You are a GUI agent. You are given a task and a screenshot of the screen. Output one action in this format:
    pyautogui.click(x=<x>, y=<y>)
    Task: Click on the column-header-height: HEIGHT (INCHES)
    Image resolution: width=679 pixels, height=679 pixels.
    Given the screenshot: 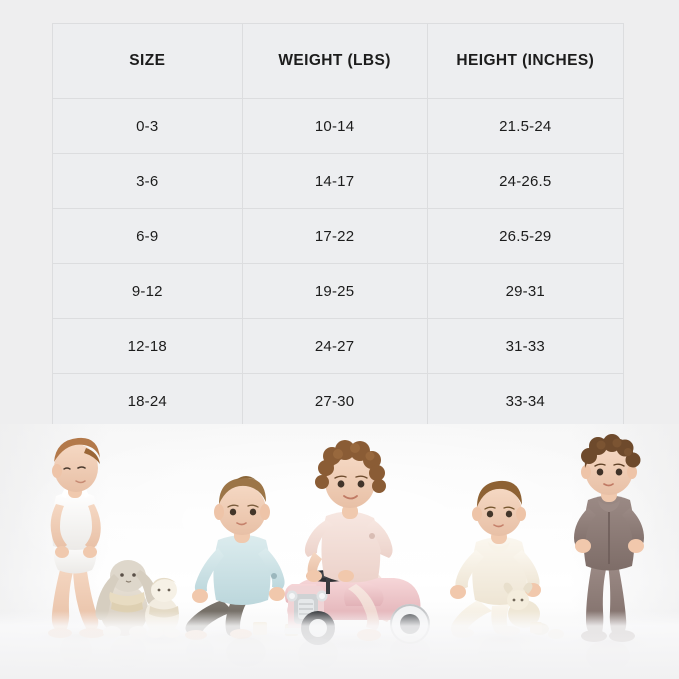 What is the action you would take?
    pyautogui.click(x=525, y=61)
    